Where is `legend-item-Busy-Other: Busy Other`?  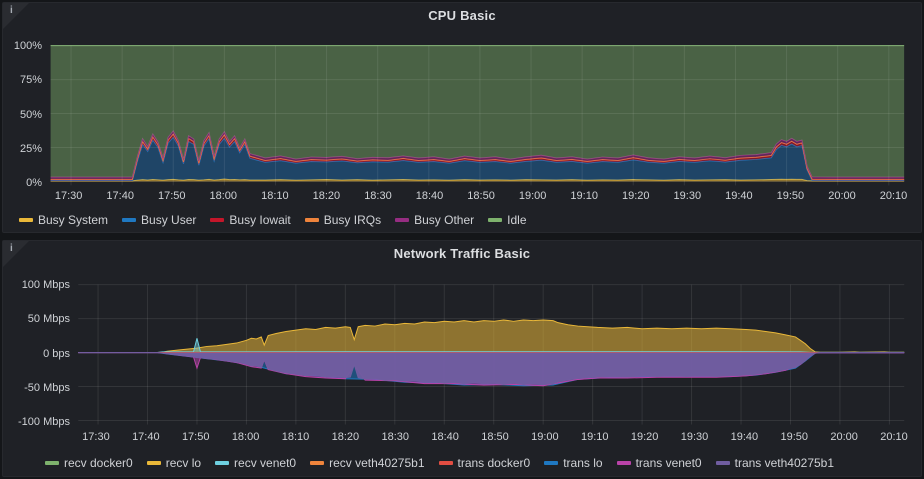 legend-item-Busy-Other: Busy Other is located at coordinates (434, 220).